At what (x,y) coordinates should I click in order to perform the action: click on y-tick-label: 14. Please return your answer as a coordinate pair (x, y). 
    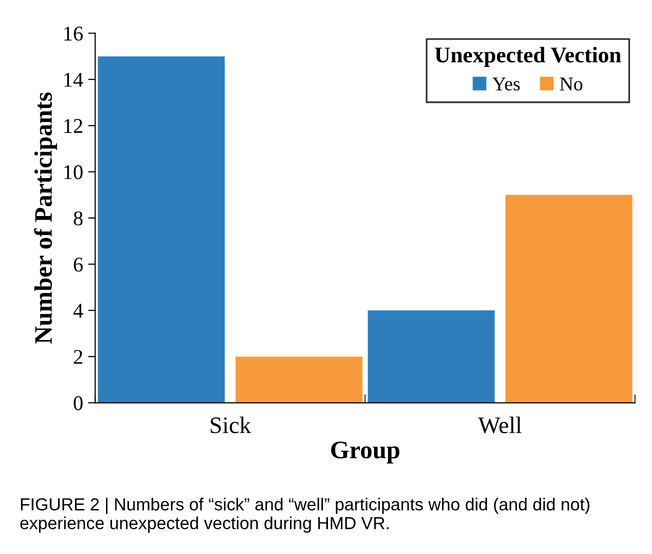
    Looking at the image, I should click on (74, 79).